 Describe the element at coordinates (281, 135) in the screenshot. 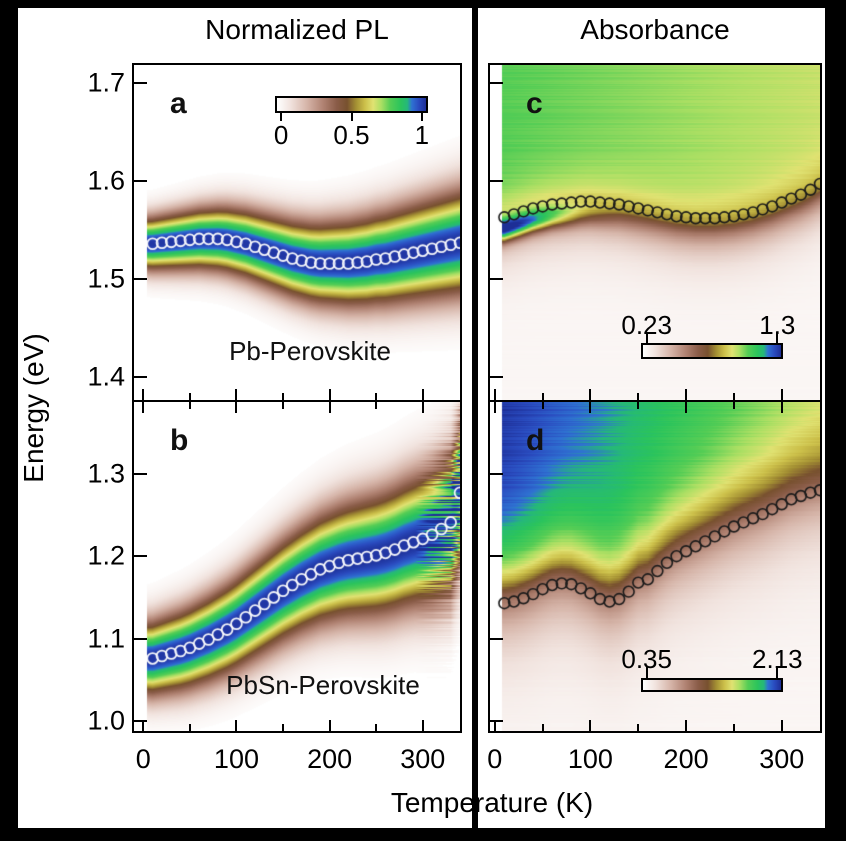

I see `colorbar-tick-label: 0` at that location.